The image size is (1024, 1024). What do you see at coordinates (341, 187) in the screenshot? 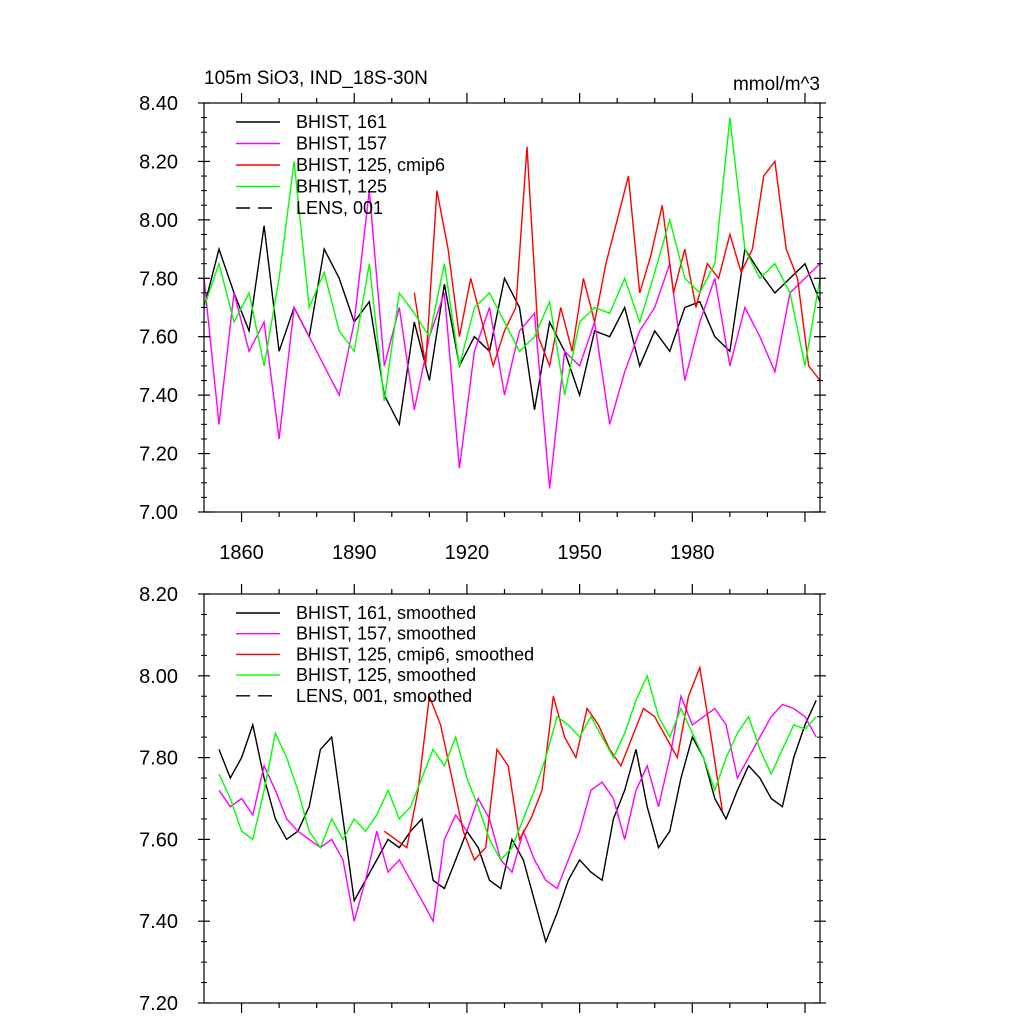
I see `legend-label: BHIST, 125` at bounding box center [341, 187].